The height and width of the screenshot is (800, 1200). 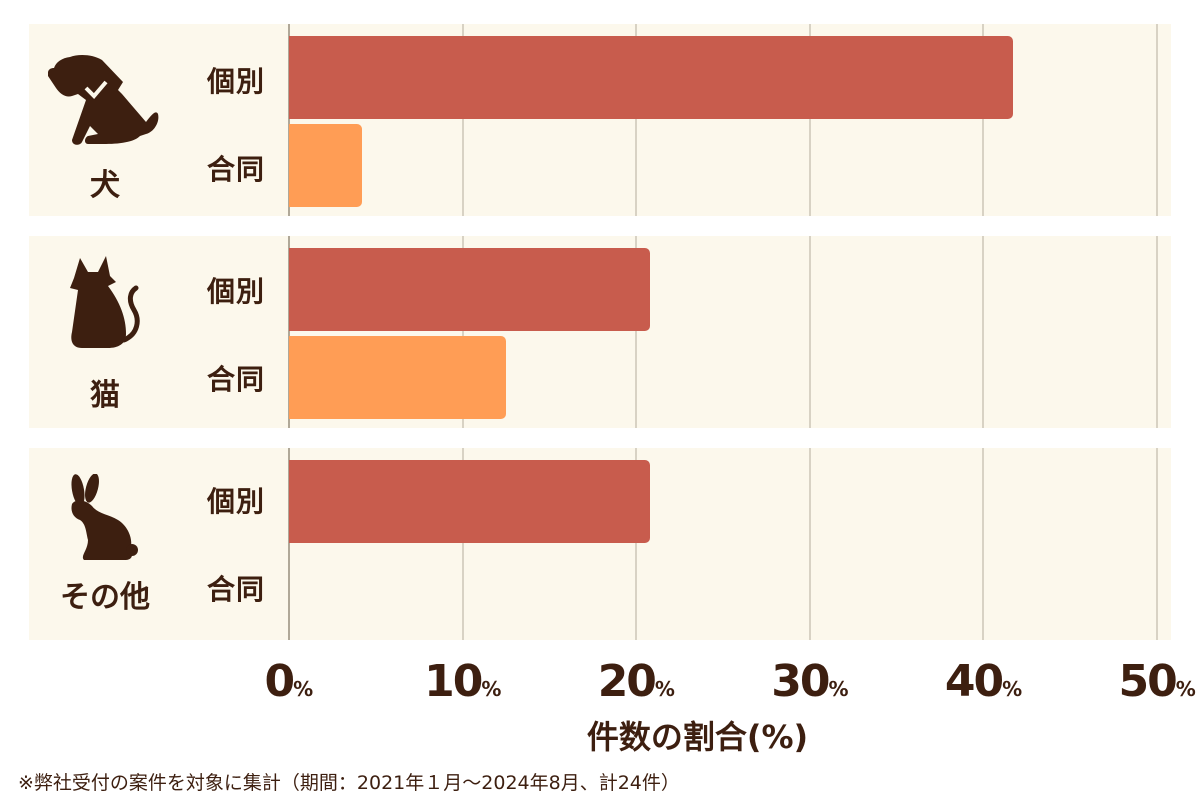 I want to click on footnote: ※弊社受付の案件を対象に集計（期間：2021年１月～2024年8月、計24件）, so click(x=349, y=783).